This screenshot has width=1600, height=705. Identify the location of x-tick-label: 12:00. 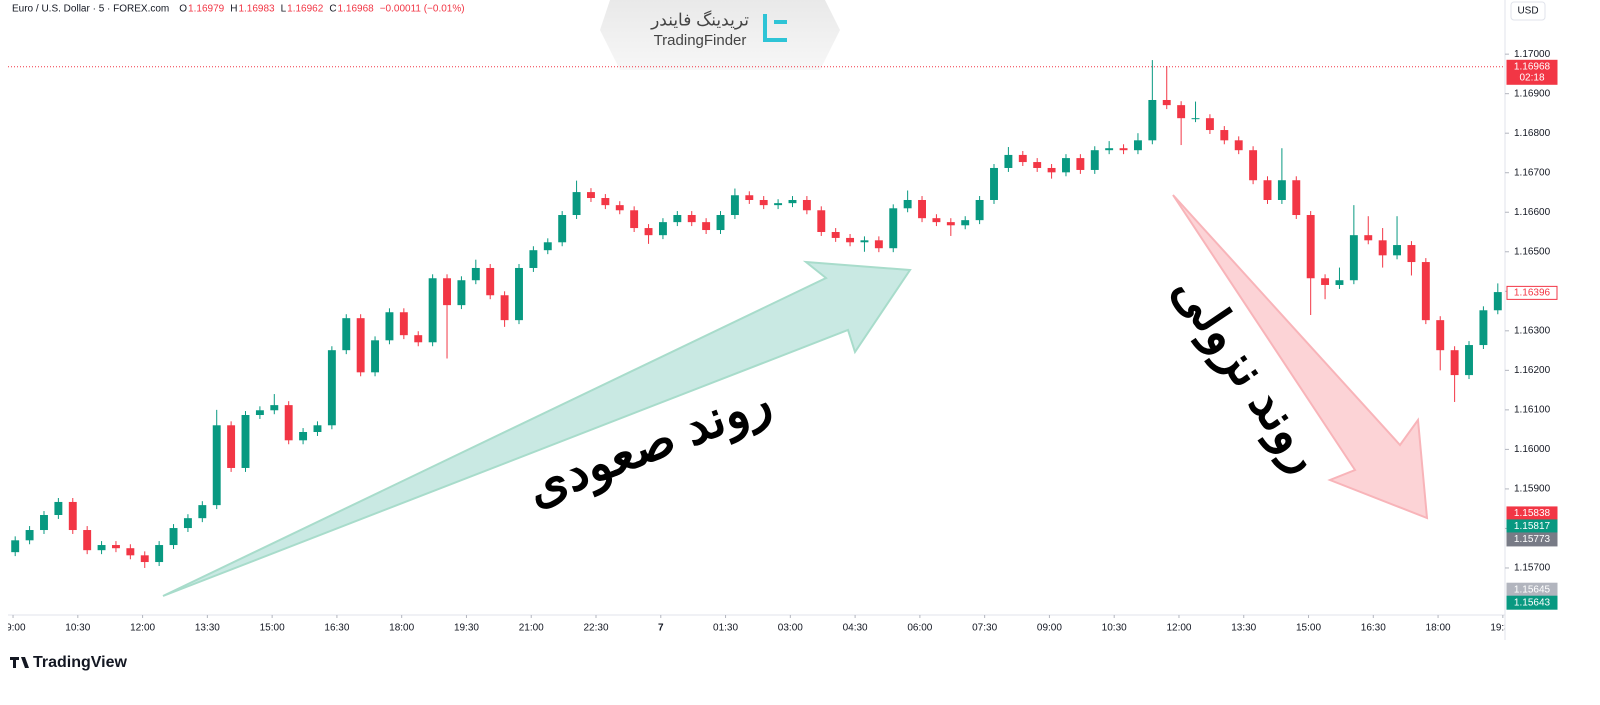
(142, 628).